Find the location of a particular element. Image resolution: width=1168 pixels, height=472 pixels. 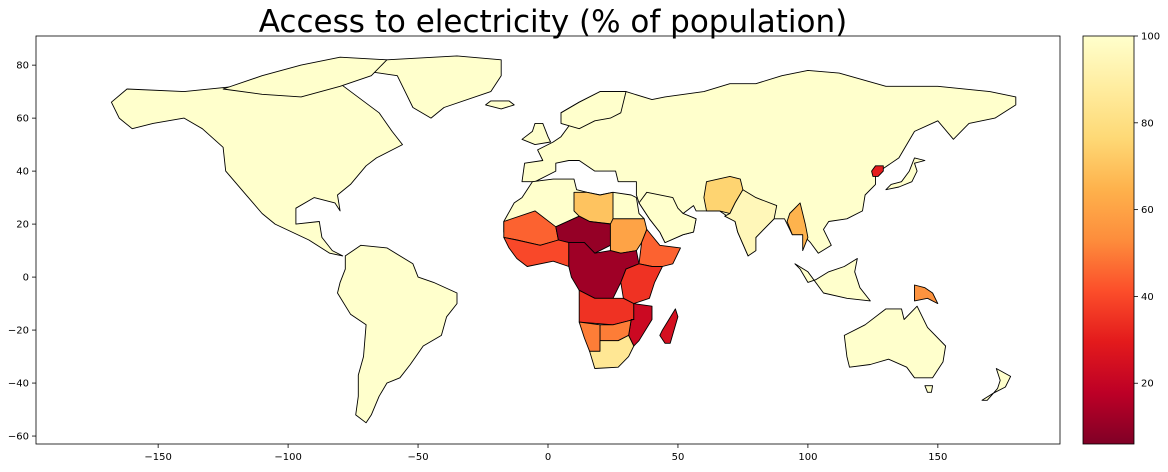

region-pakistan-afghanistan is located at coordinates (723, 194).